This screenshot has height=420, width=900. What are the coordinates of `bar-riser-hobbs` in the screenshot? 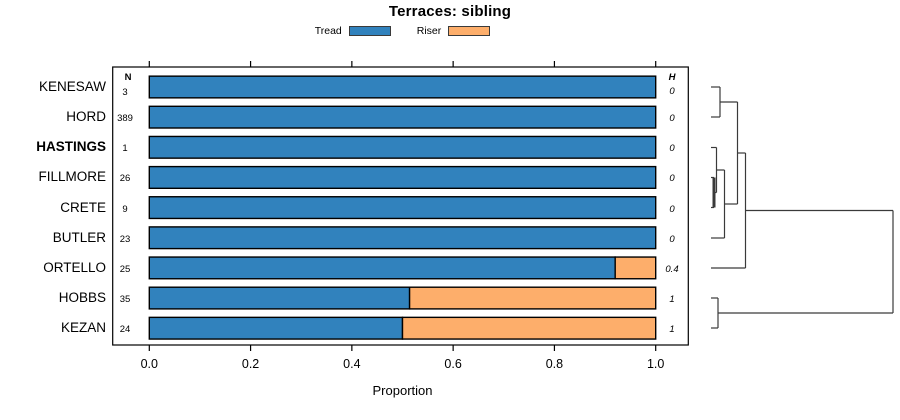 It's located at (532, 298).